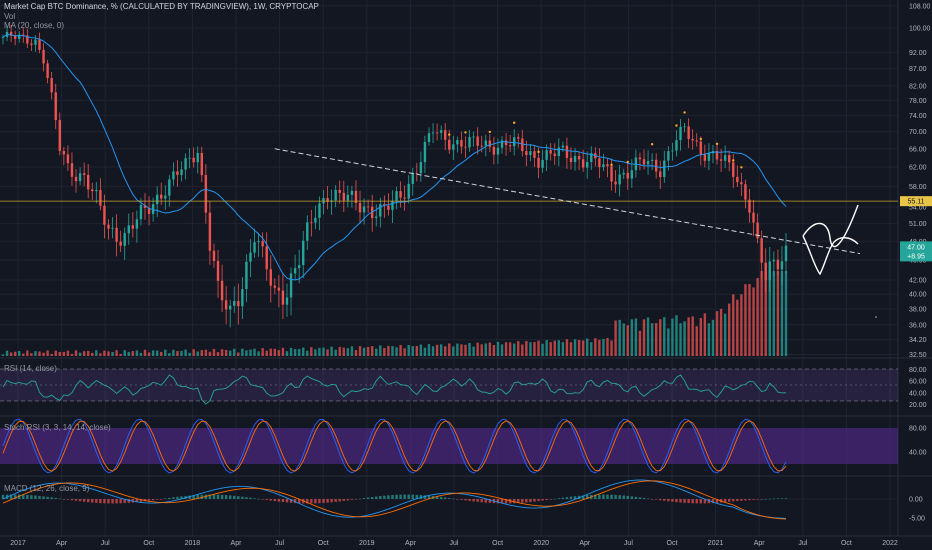  Describe the element at coordinates (918, 86) in the screenshot. I see `price-tick-label: 82.00` at that location.